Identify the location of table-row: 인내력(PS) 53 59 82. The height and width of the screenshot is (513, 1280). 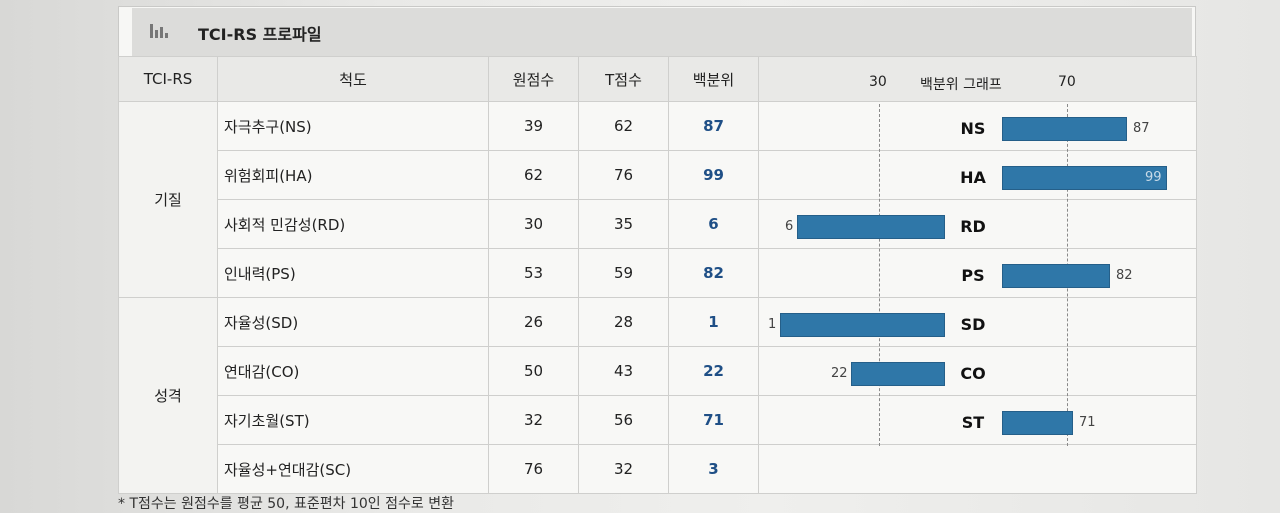
(658, 273).